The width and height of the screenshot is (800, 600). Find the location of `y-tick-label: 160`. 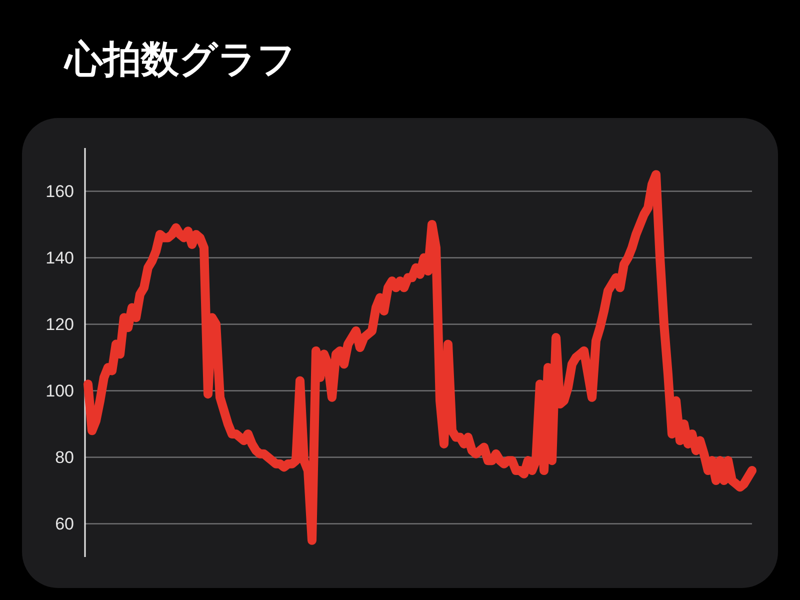

y-tick-label: 160 is located at coordinates (60, 192).